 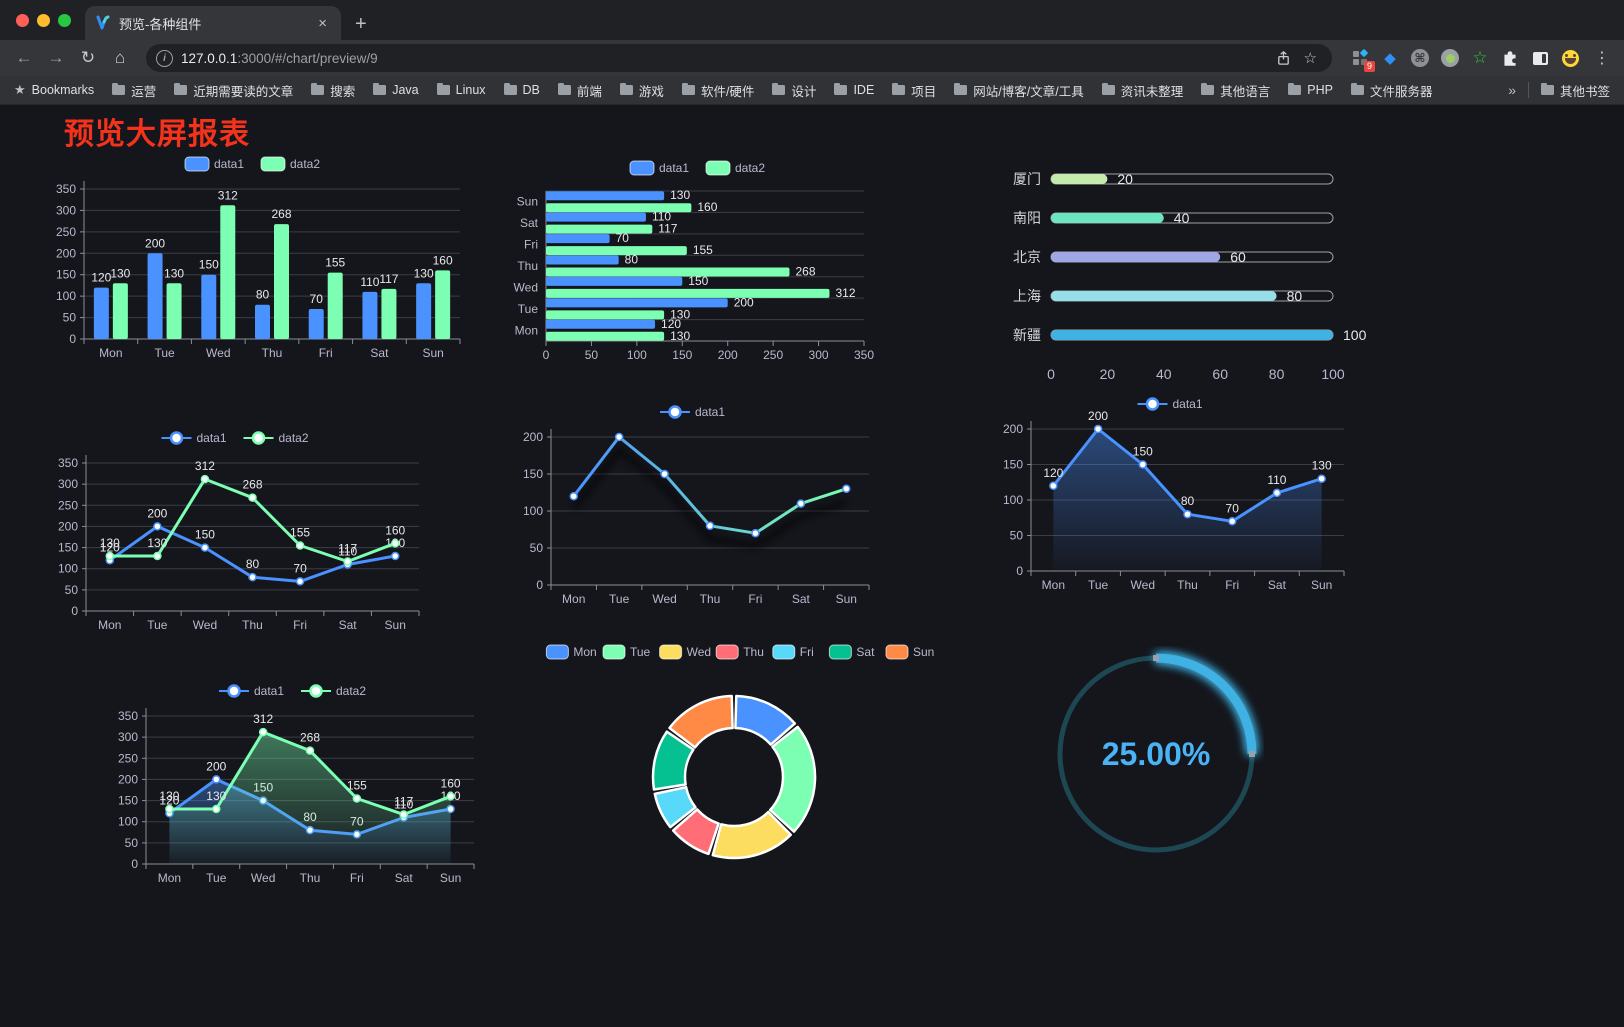 What do you see at coordinates (794, 90) in the screenshot?
I see `bookmark-folder: 设计` at bounding box center [794, 90].